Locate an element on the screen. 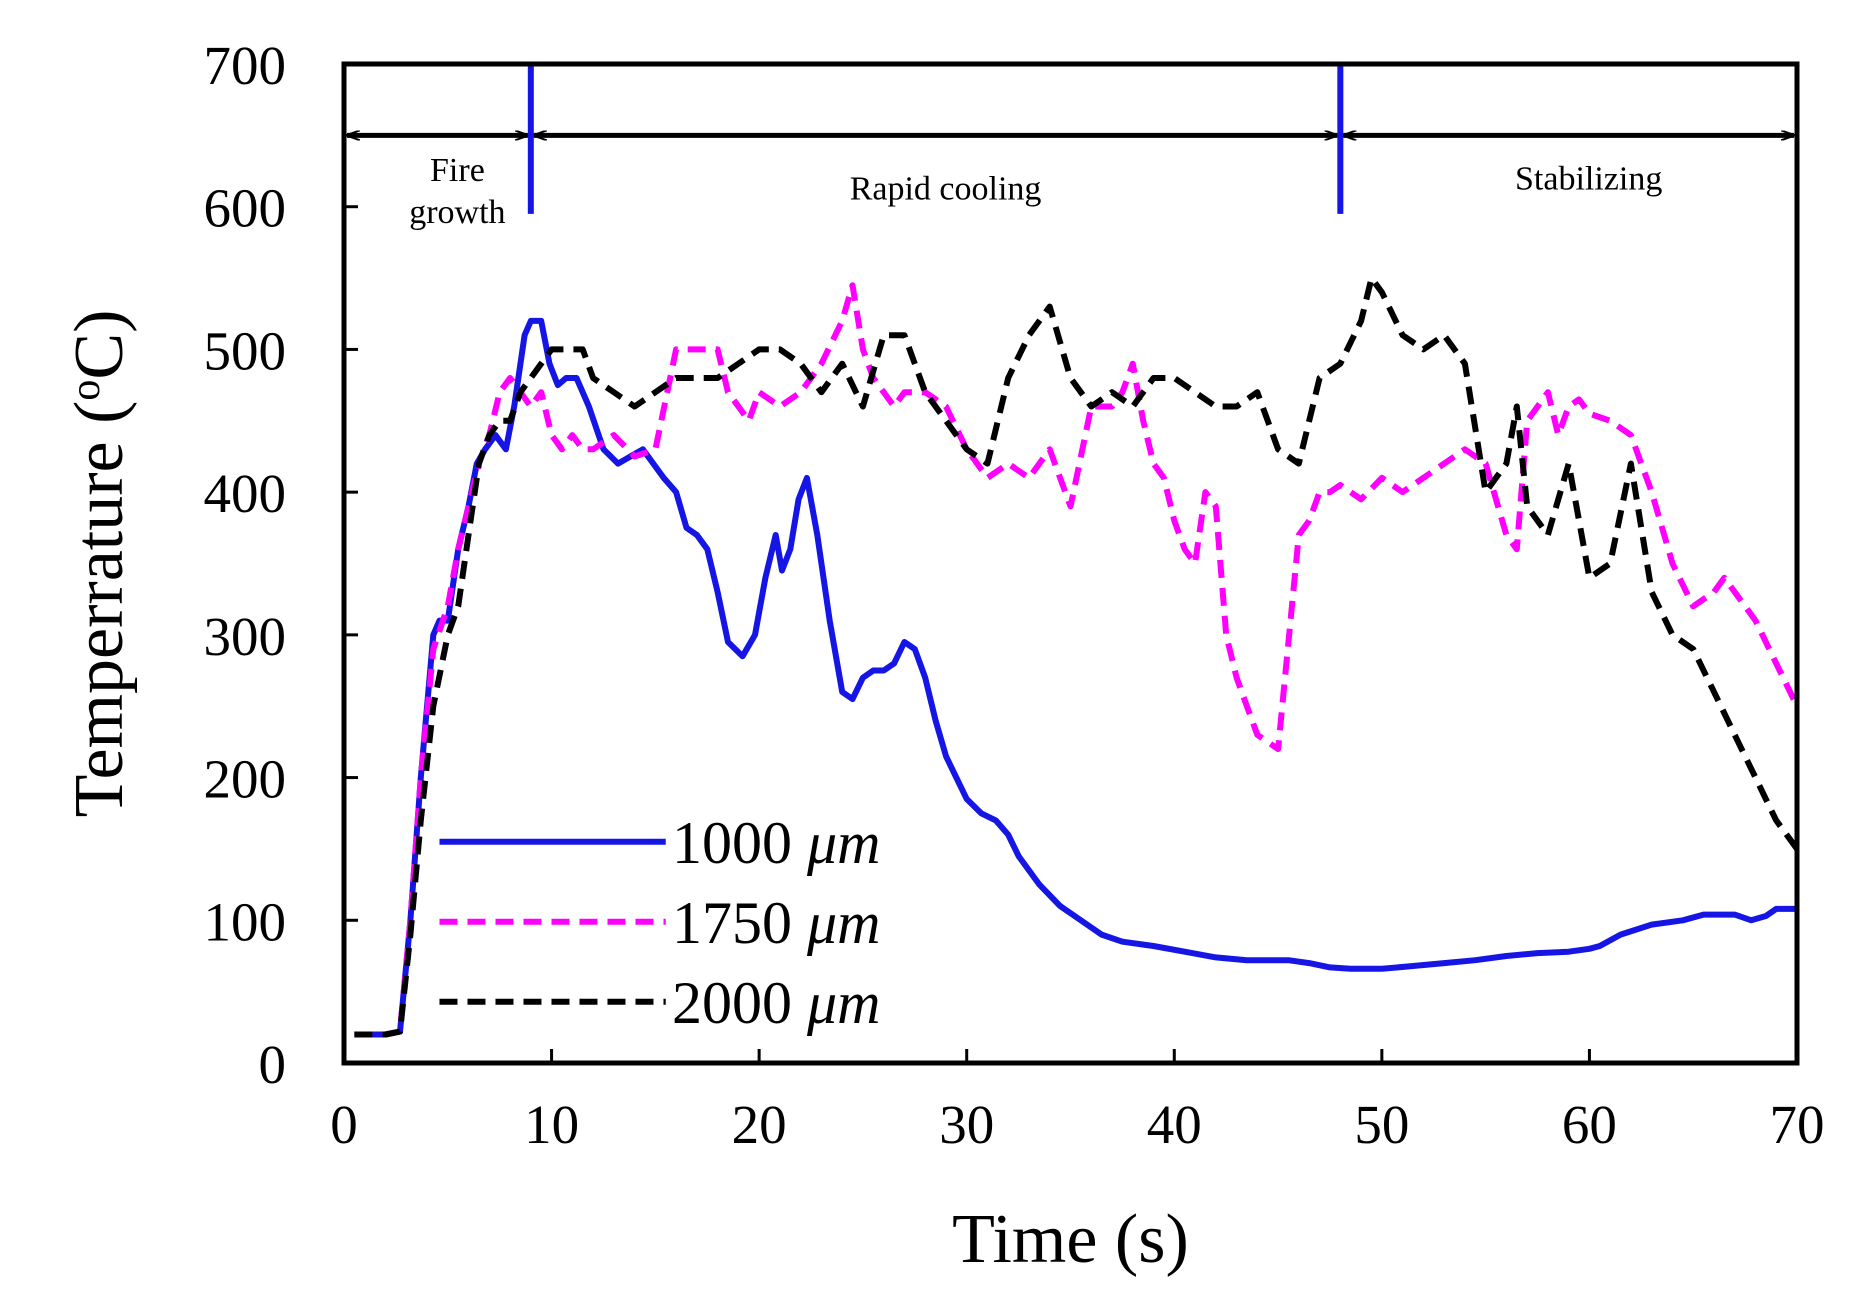 This screenshot has height=1291, width=1862. y-axis-title: Temperrature (oC) is located at coordinates (99, 564).